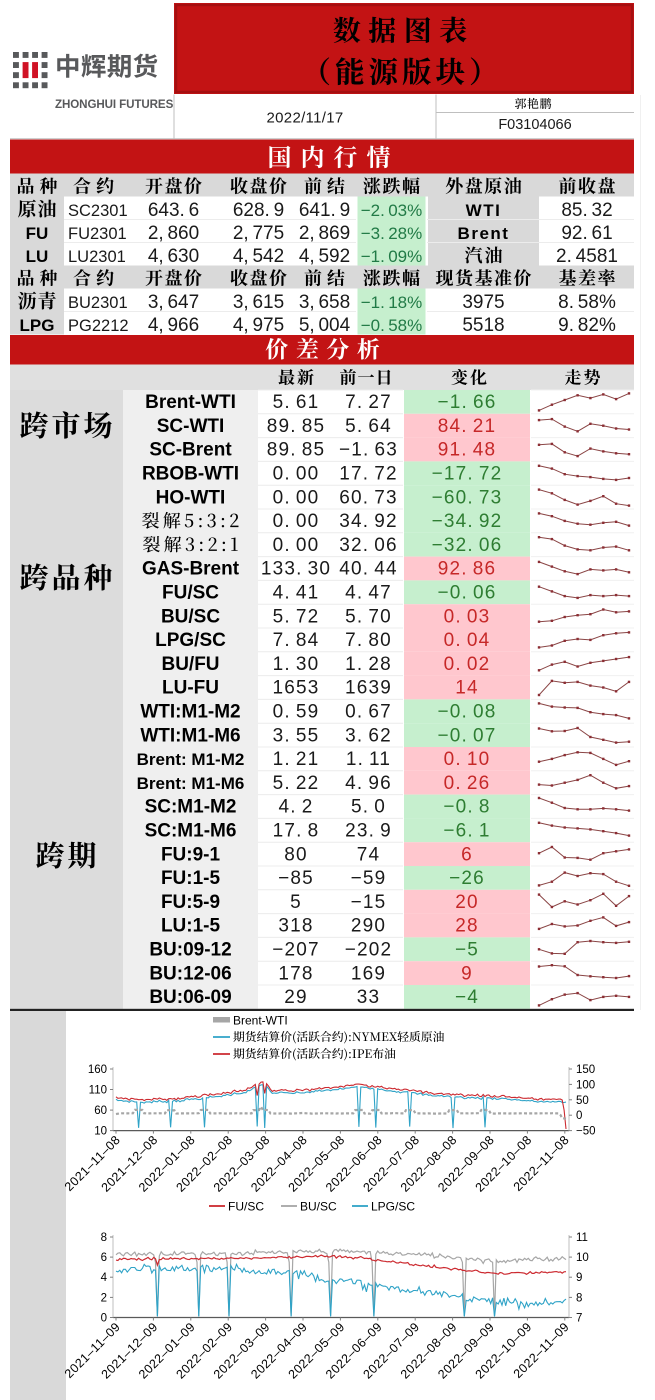 This screenshot has height=1400, width=655. What do you see at coordinates (258, 325) in the screenshot?
I see `svg-text: 4, 975` at bounding box center [258, 325].